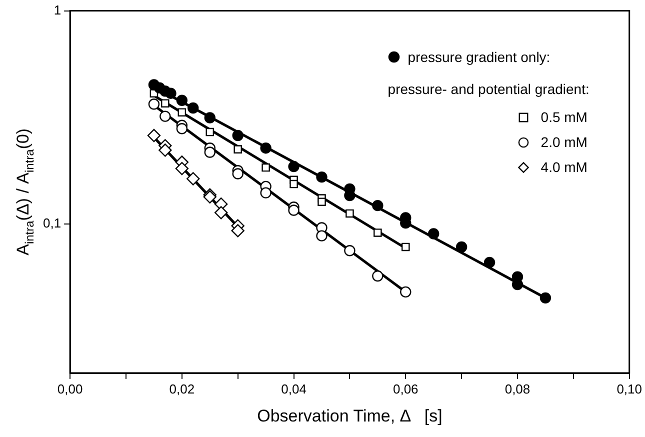 This screenshot has height=437, width=645. I want to click on y-tick-label: 0,1, so click(52, 223).